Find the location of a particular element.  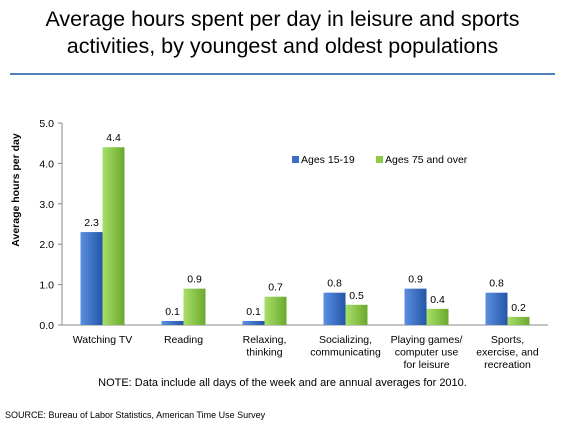

legend-label-ages-75-over: Ages 75 and over is located at coordinates (426, 160).